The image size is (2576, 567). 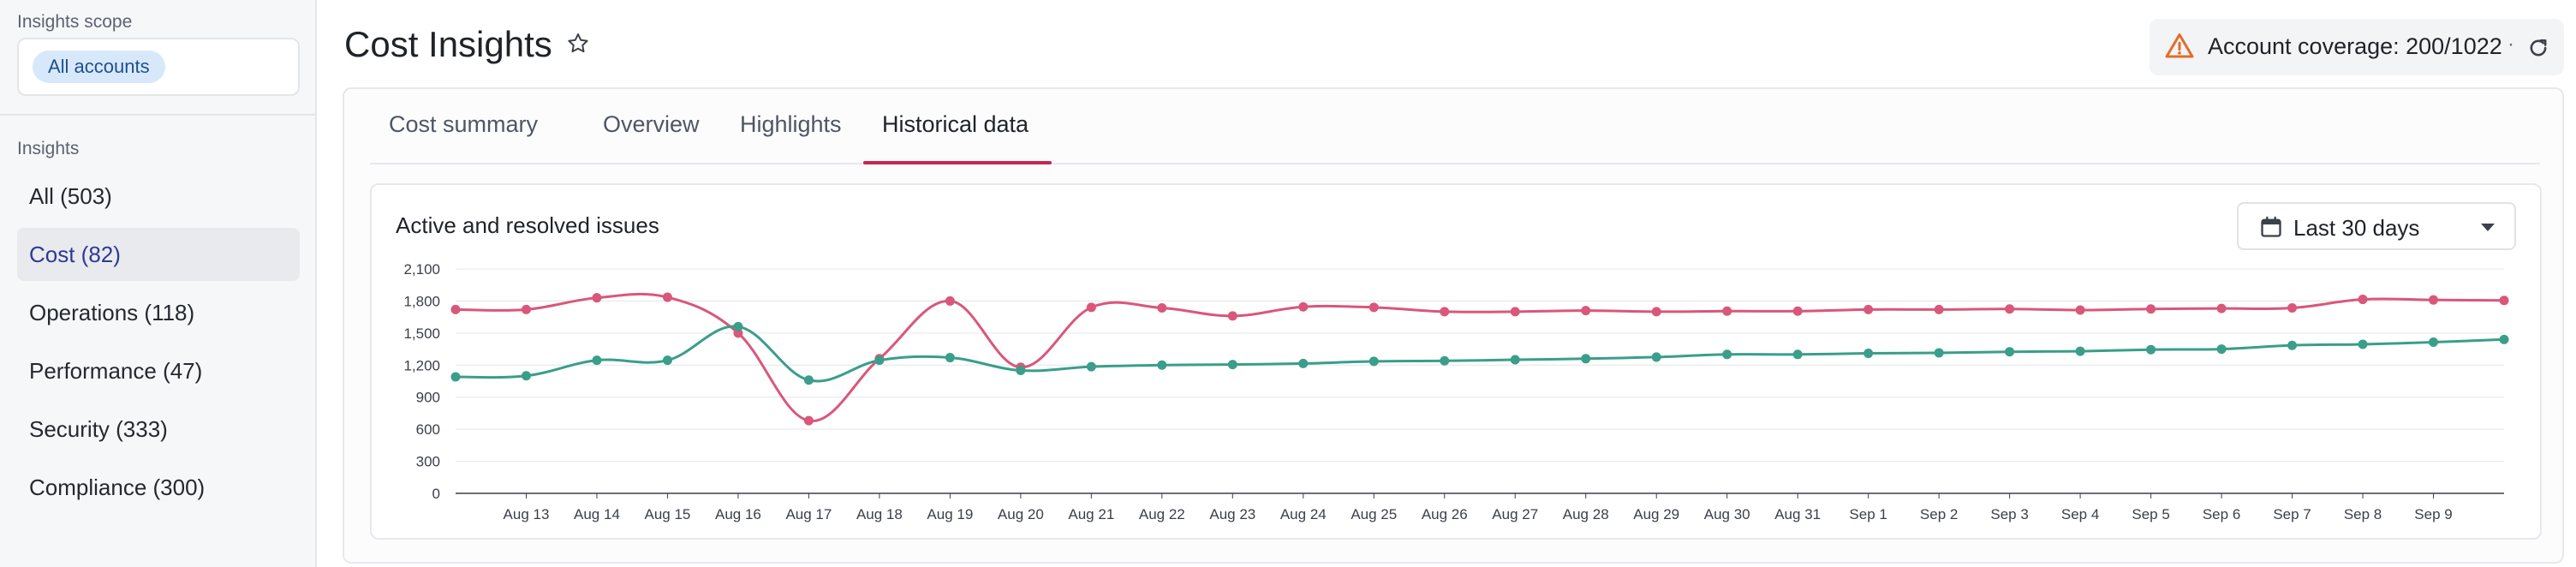 What do you see at coordinates (1374, 514) in the screenshot?
I see `x-tick-label: Aug 25` at bounding box center [1374, 514].